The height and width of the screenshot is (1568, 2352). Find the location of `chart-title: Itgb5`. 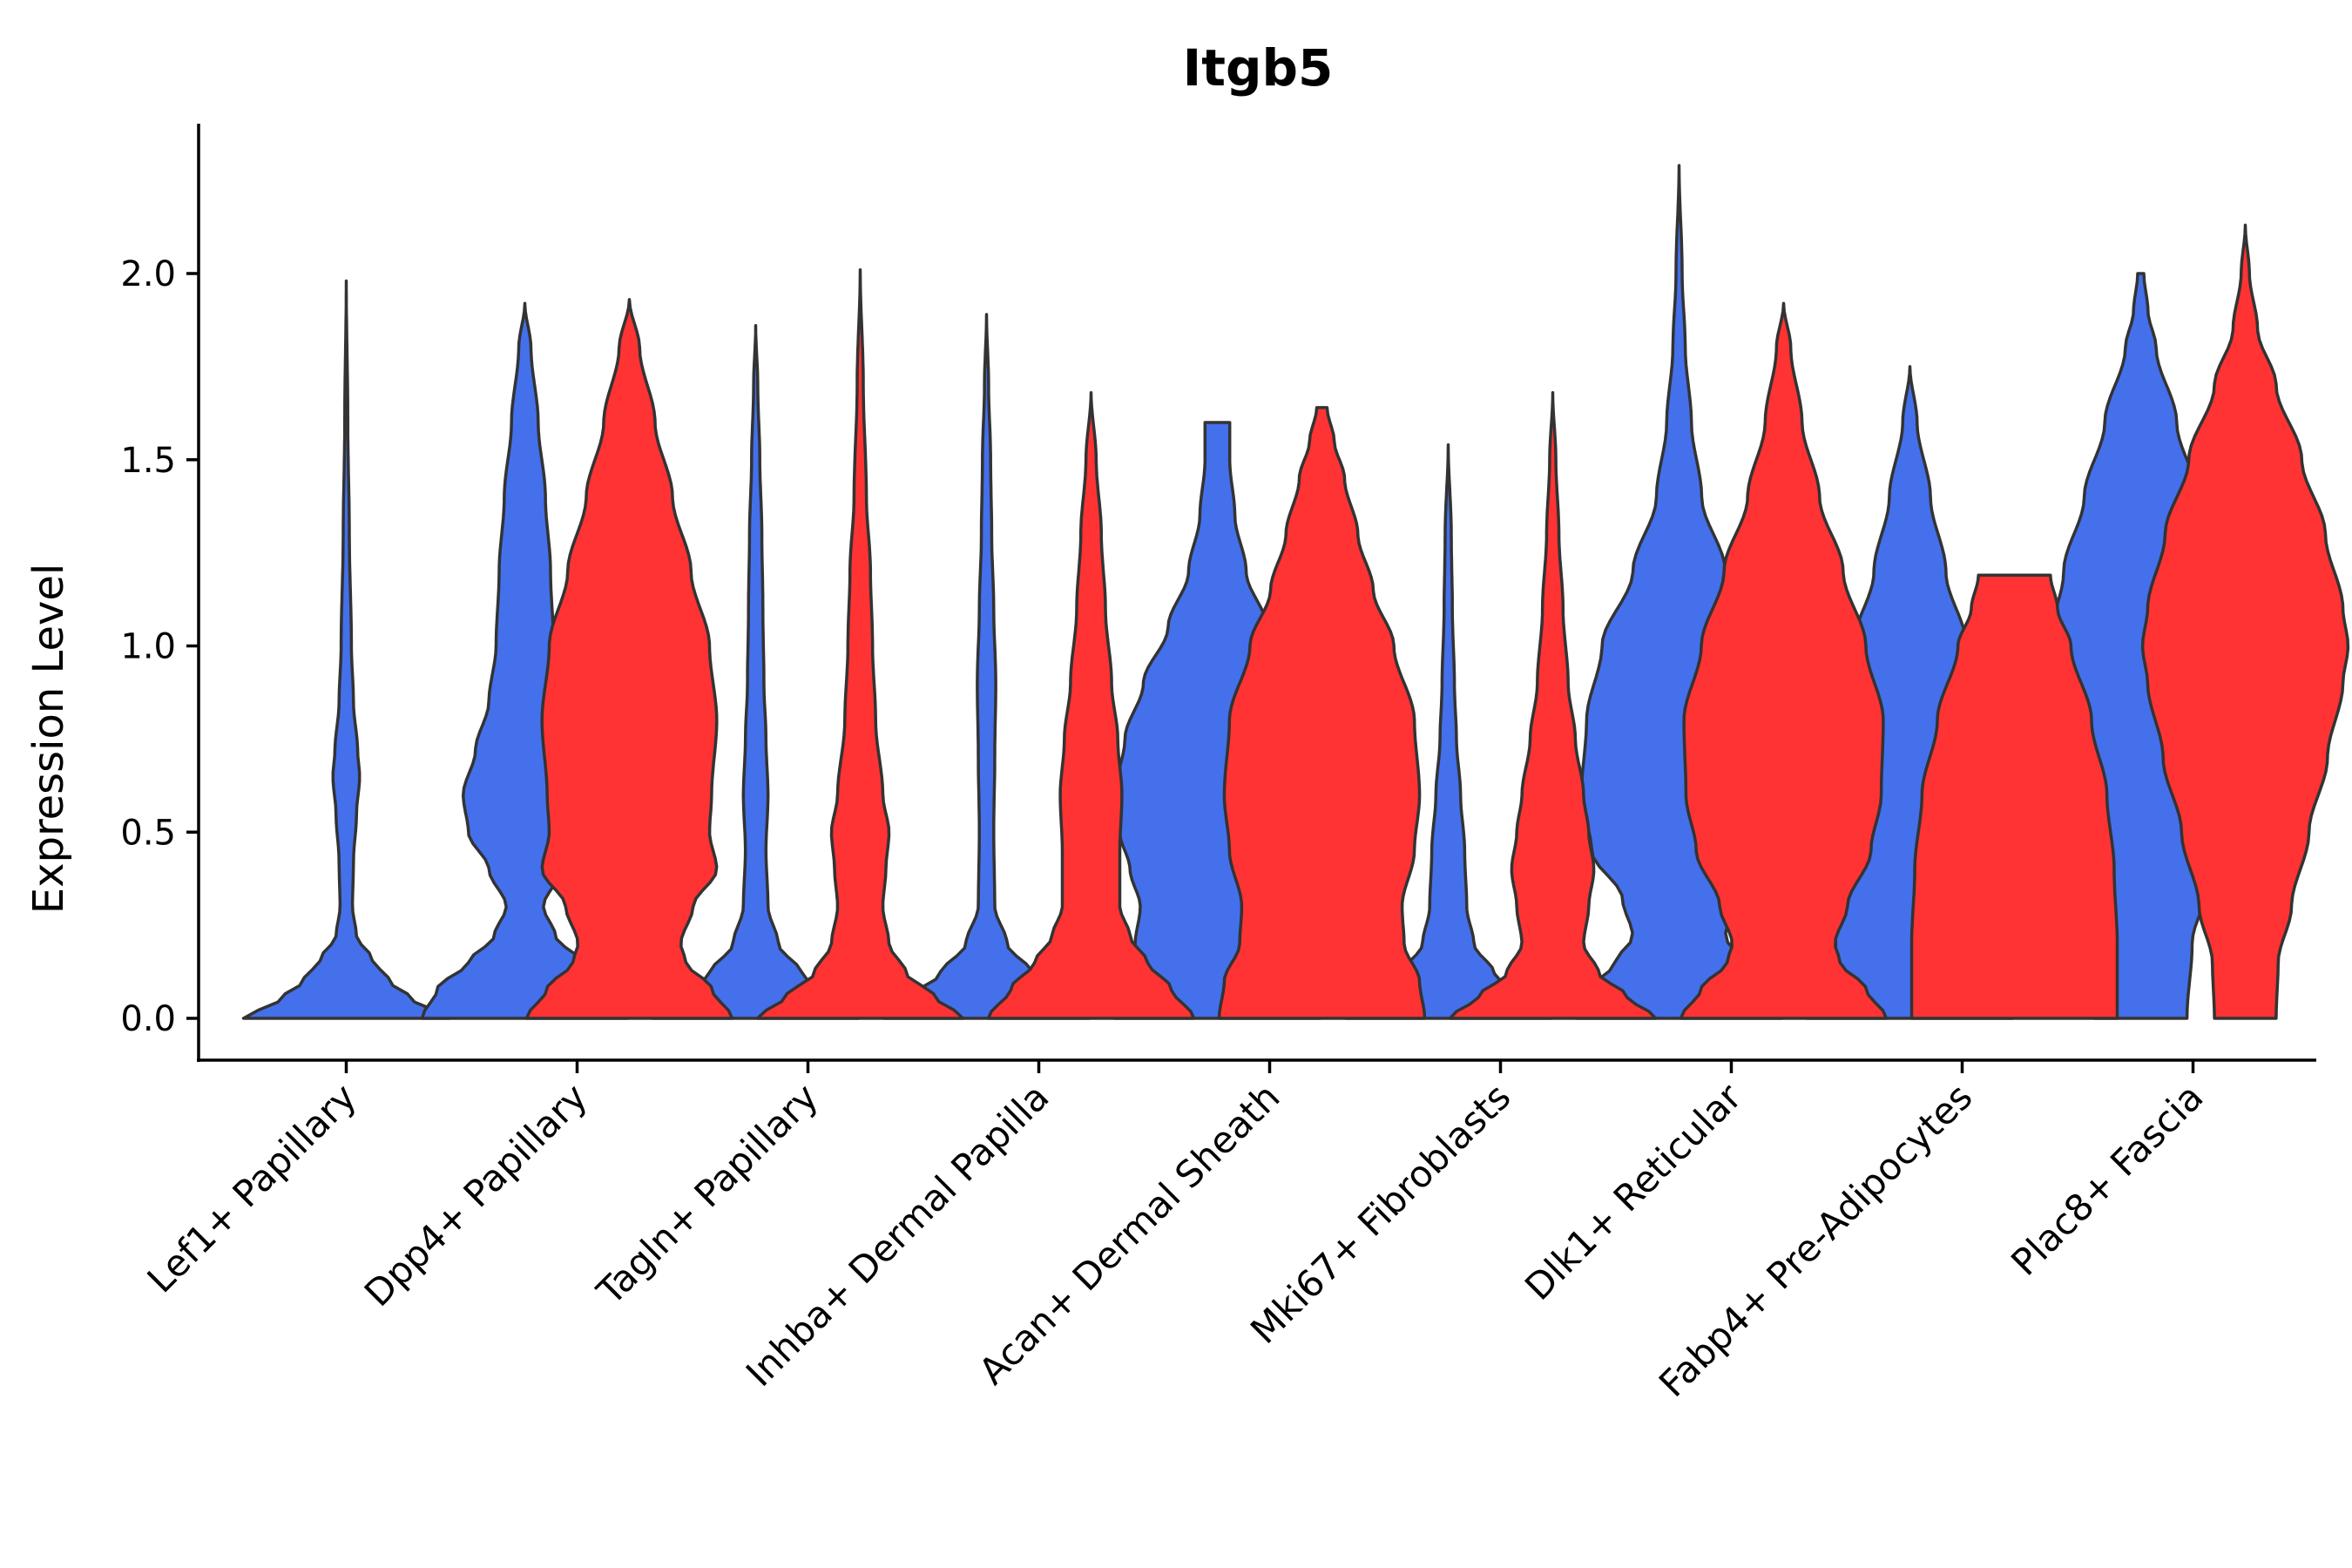

chart-title: Itgb5 is located at coordinates (1258, 68).